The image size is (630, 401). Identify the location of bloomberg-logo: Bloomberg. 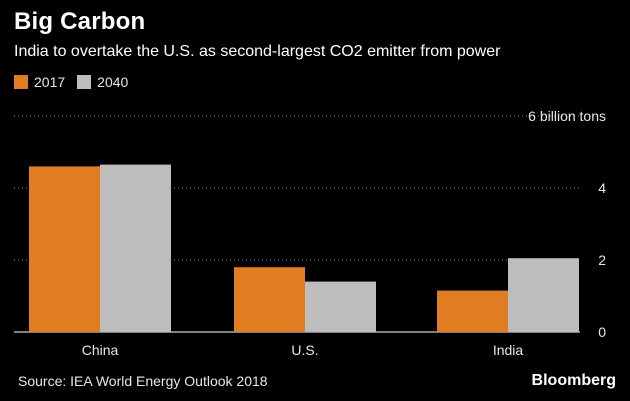
(573, 380).